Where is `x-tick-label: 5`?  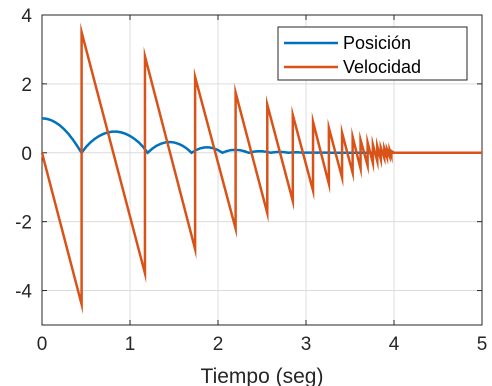 x-tick-label: 5 is located at coordinates (482, 344).